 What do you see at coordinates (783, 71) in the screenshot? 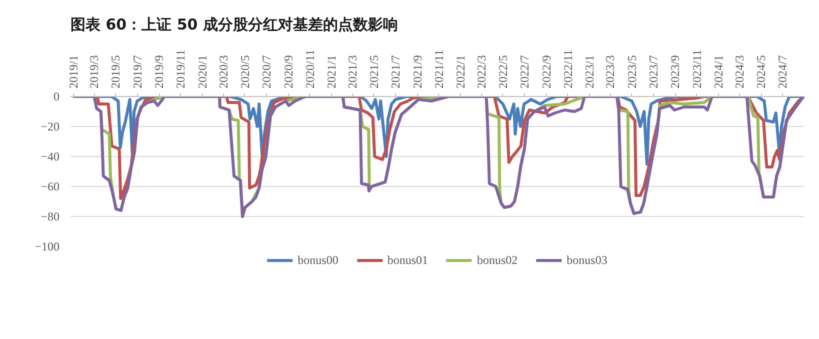
I see `x-tick-label: 2024/7` at bounding box center [783, 71].